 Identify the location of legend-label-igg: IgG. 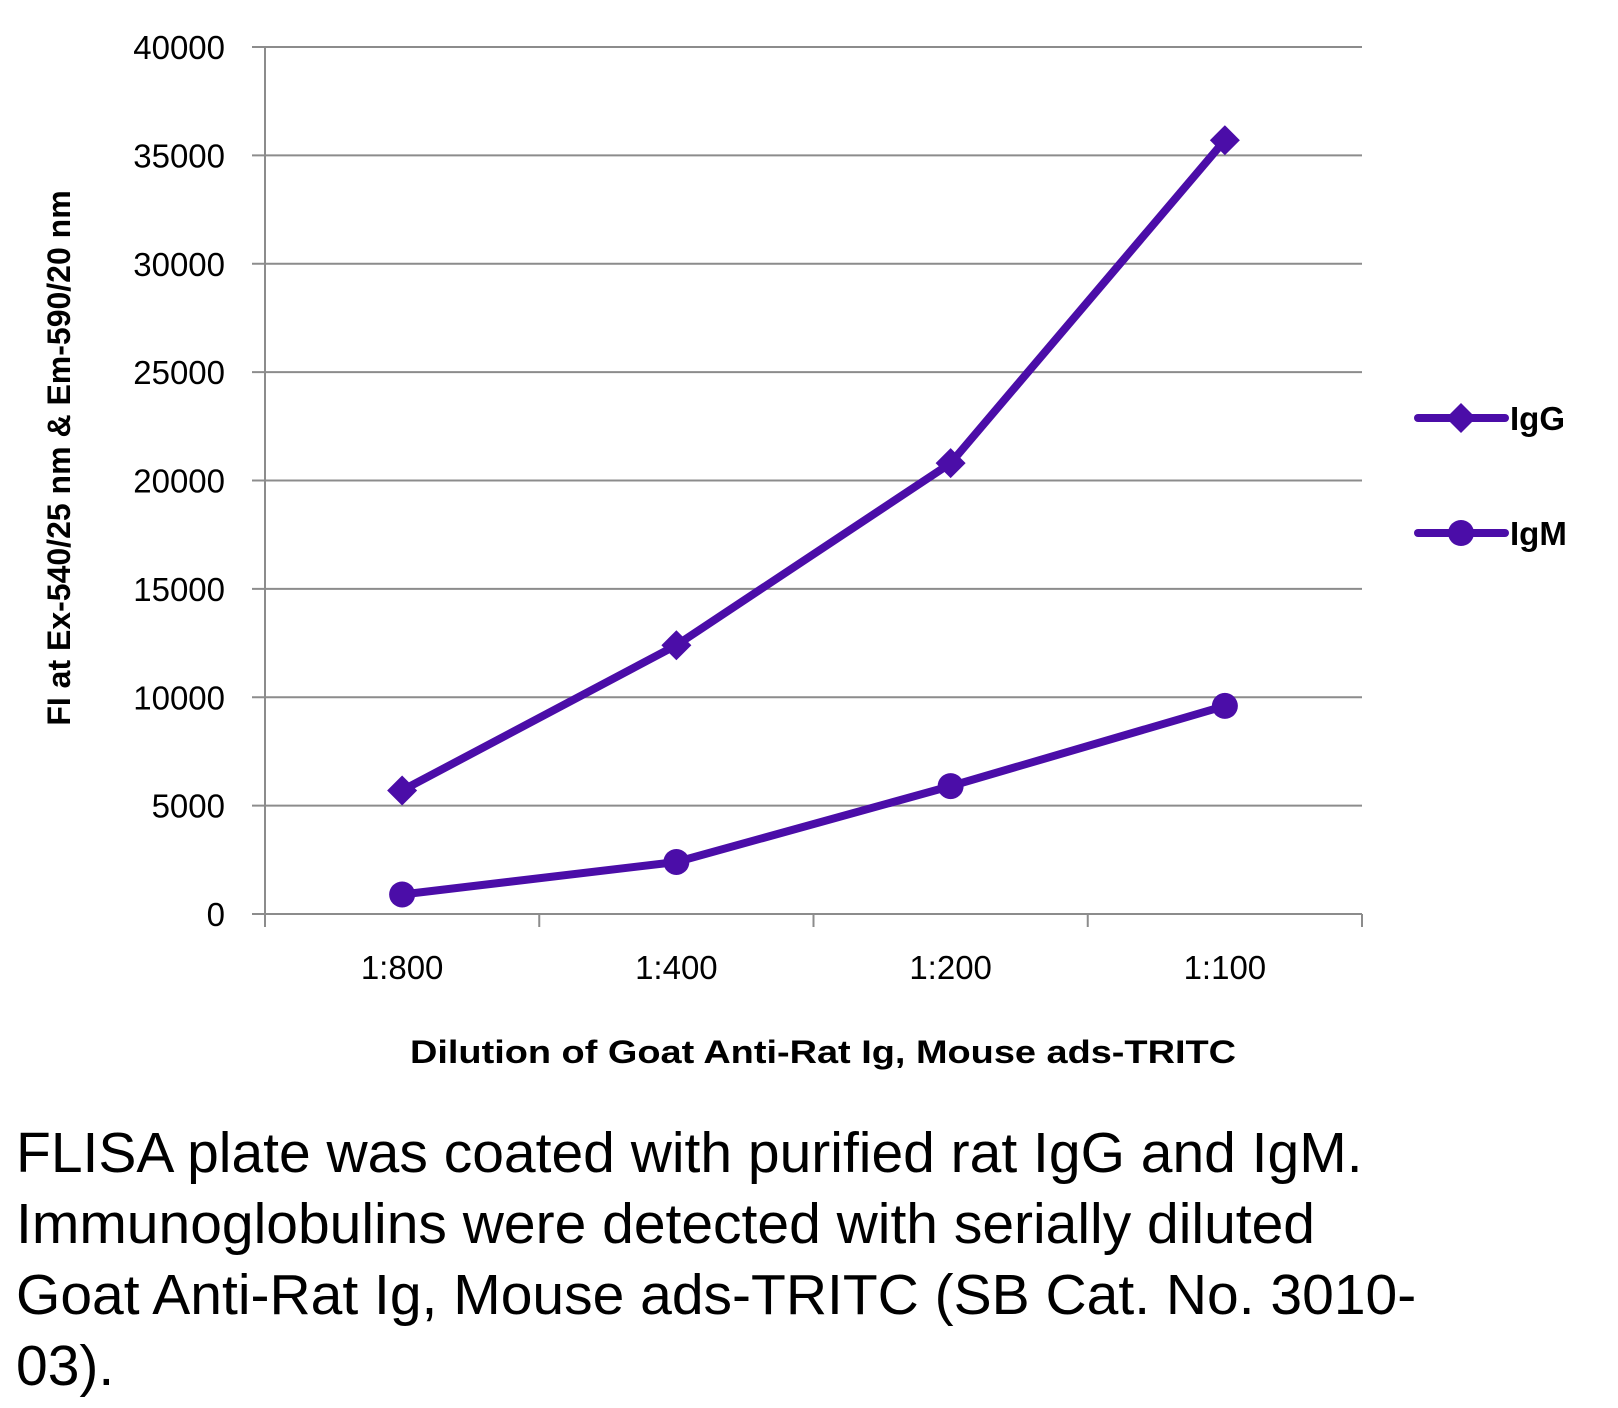
(1537, 418).